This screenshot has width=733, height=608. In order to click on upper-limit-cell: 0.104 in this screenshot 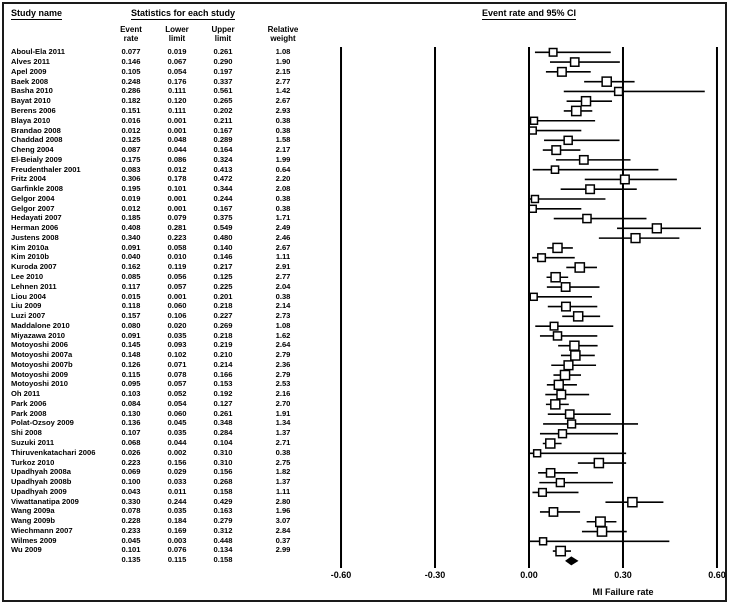, I will do `click(223, 443)`.